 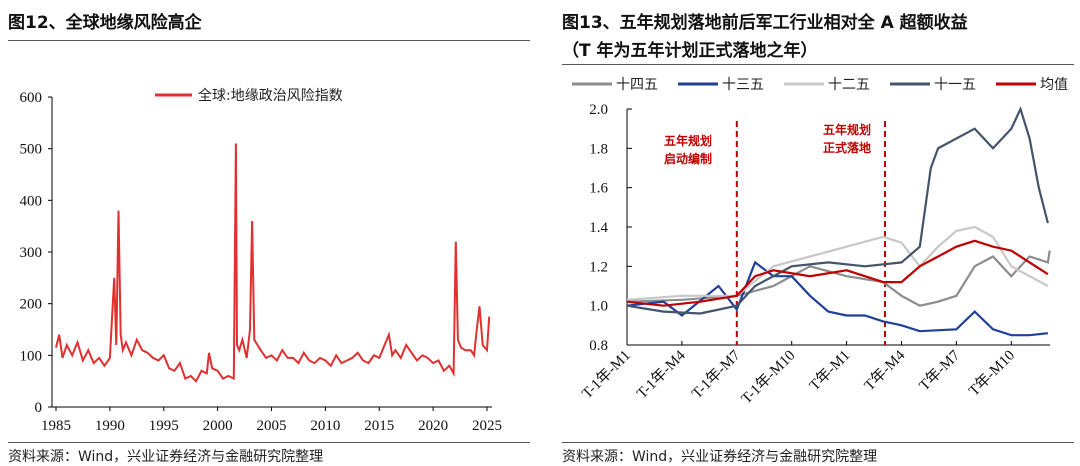 What do you see at coordinates (325, 426) in the screenshot?
I see `left-x-tick-label: 2010` at bounding box center [325, 426].